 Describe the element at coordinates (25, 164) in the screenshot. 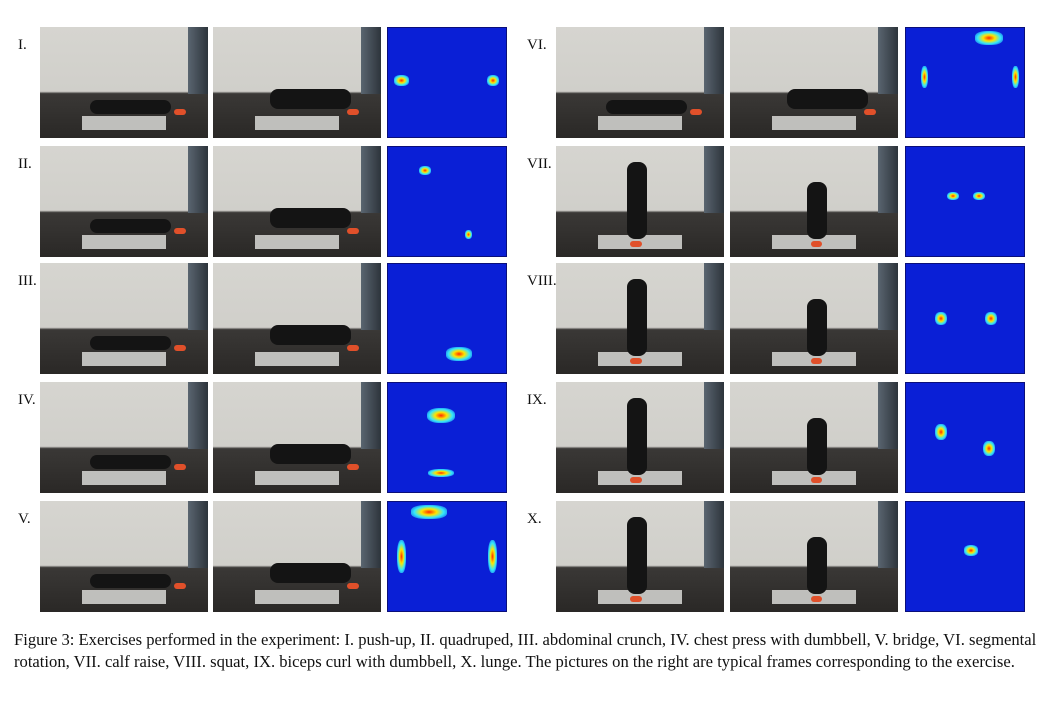

I see `exercise-numeral: II.` at that location.